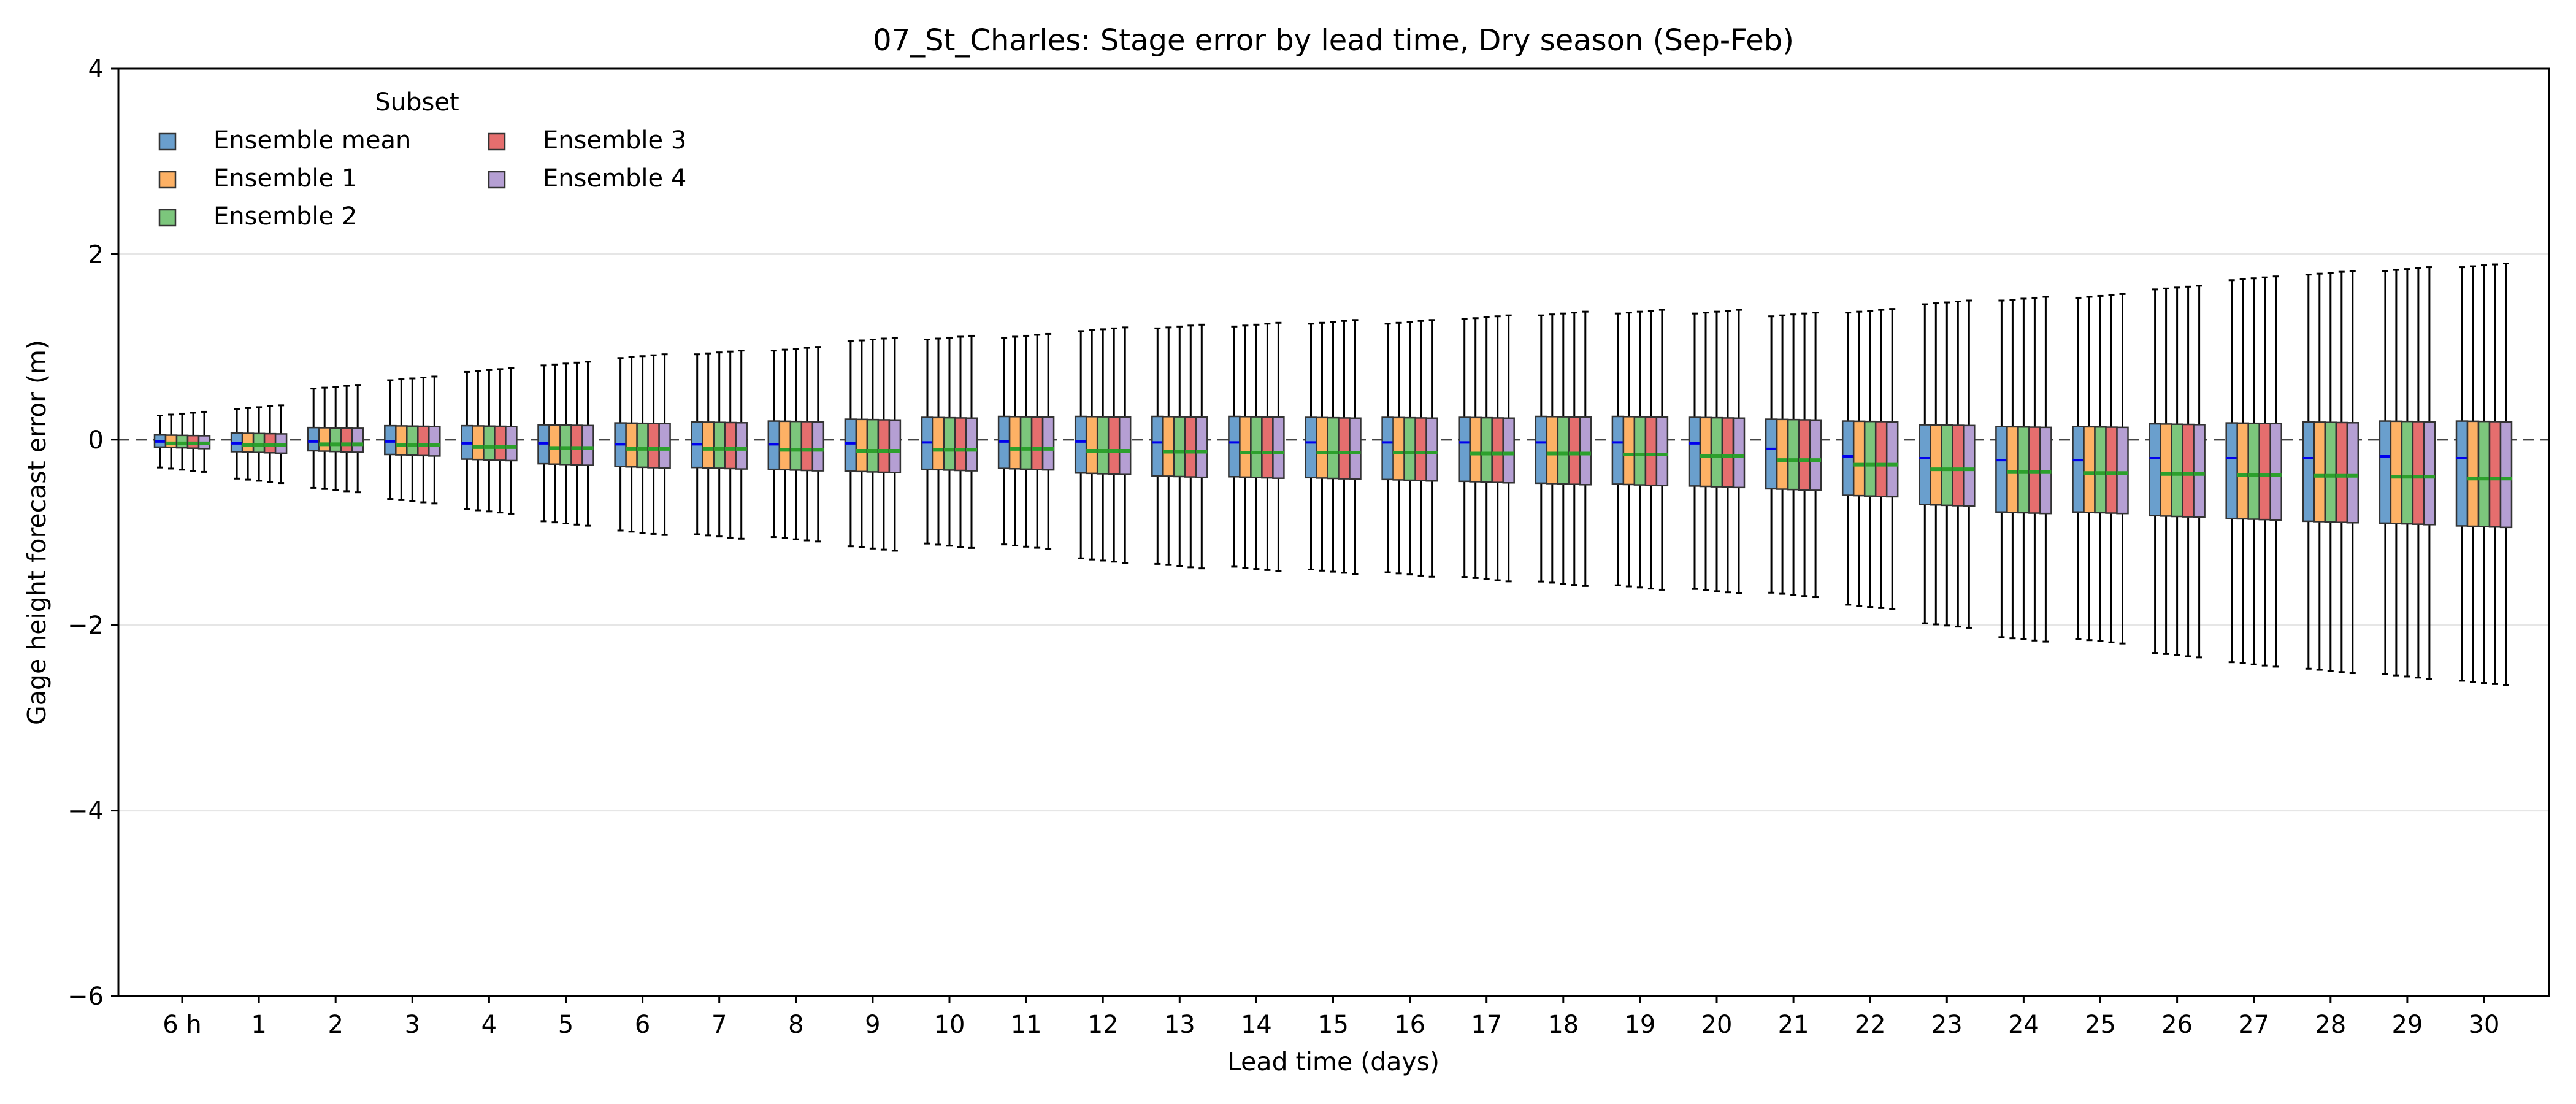  I want to click on x-tick-label: 13, so click(1179, 1025).